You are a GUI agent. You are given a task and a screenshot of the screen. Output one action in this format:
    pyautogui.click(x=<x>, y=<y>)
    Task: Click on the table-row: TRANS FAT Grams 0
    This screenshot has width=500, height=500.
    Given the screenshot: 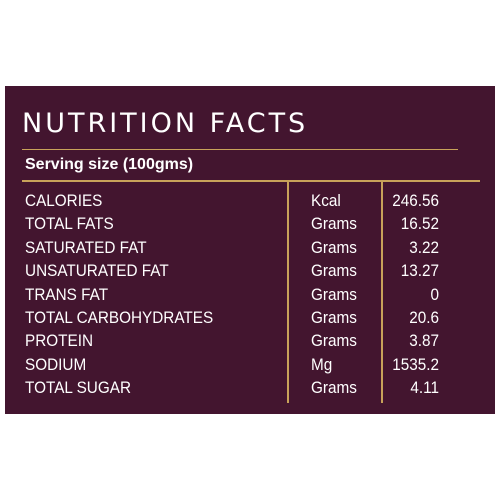 What is the action you would take?
    pyautogui.click(x=225, y=294)
    